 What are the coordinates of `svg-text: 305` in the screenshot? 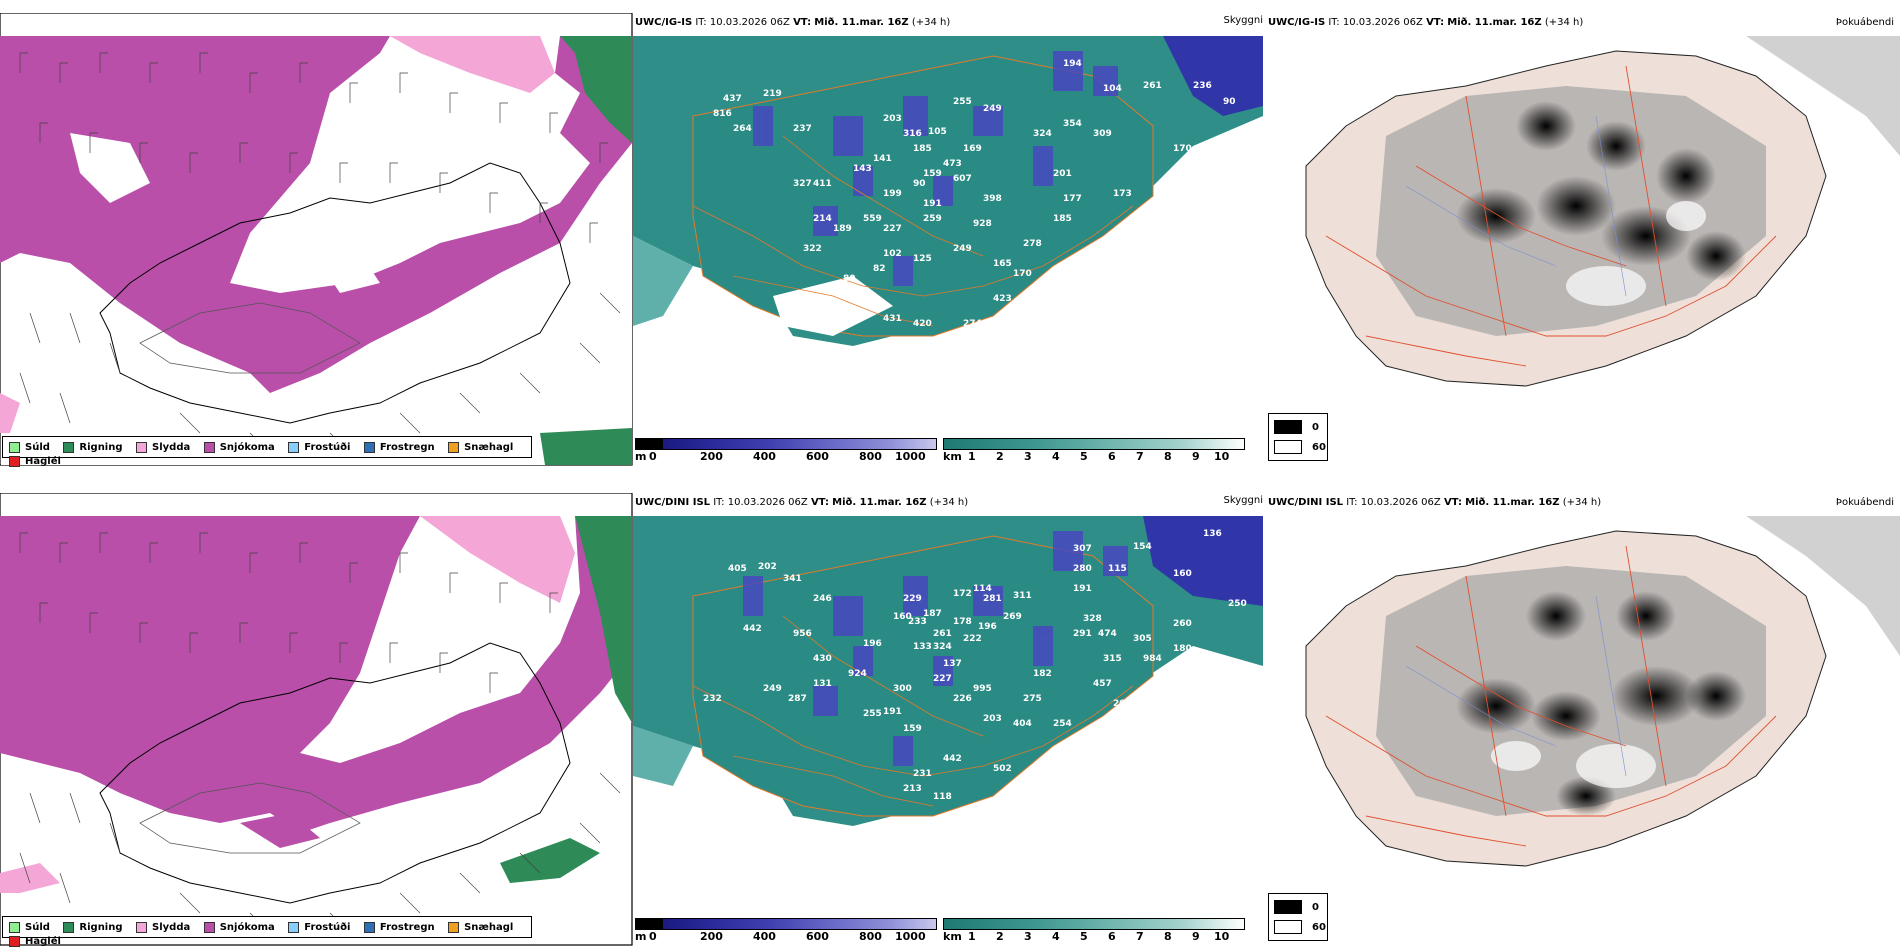 It's located at (1142, 639).